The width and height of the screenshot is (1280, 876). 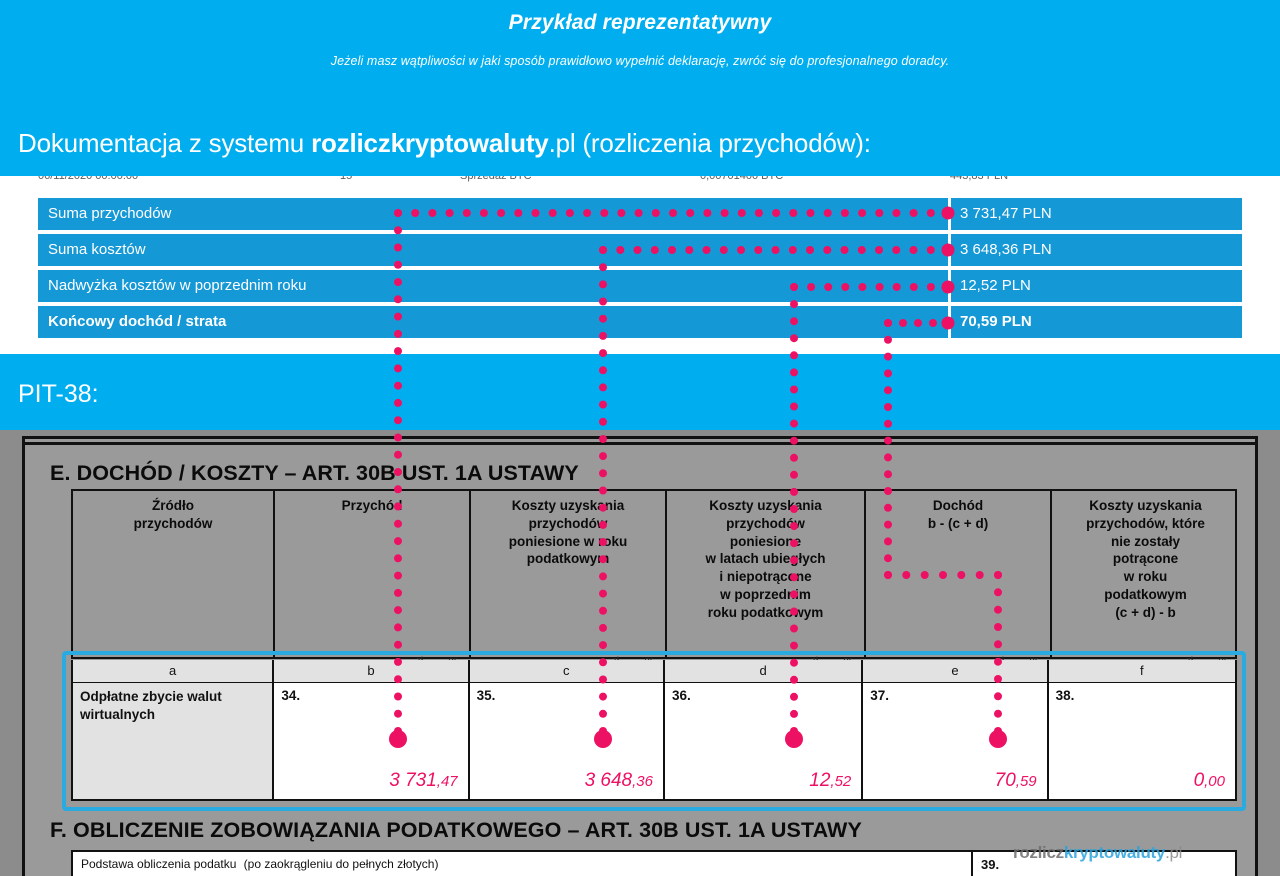 I want to click on summary-row-value: 3 648,36 PLN, so click(x=1000, y=250).